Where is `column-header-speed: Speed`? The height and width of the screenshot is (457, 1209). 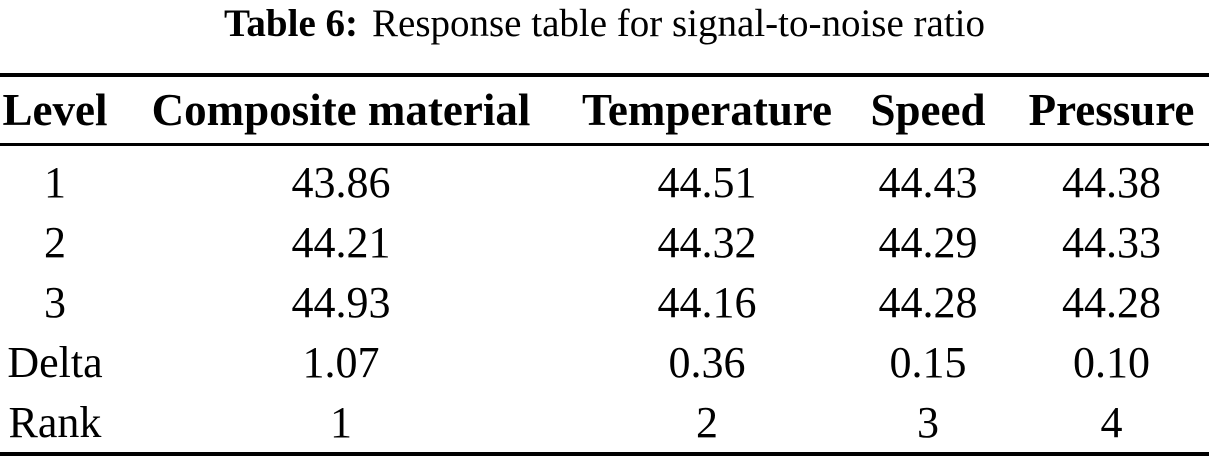
column-header-speed: Speed is located at coordinates (928, 110).